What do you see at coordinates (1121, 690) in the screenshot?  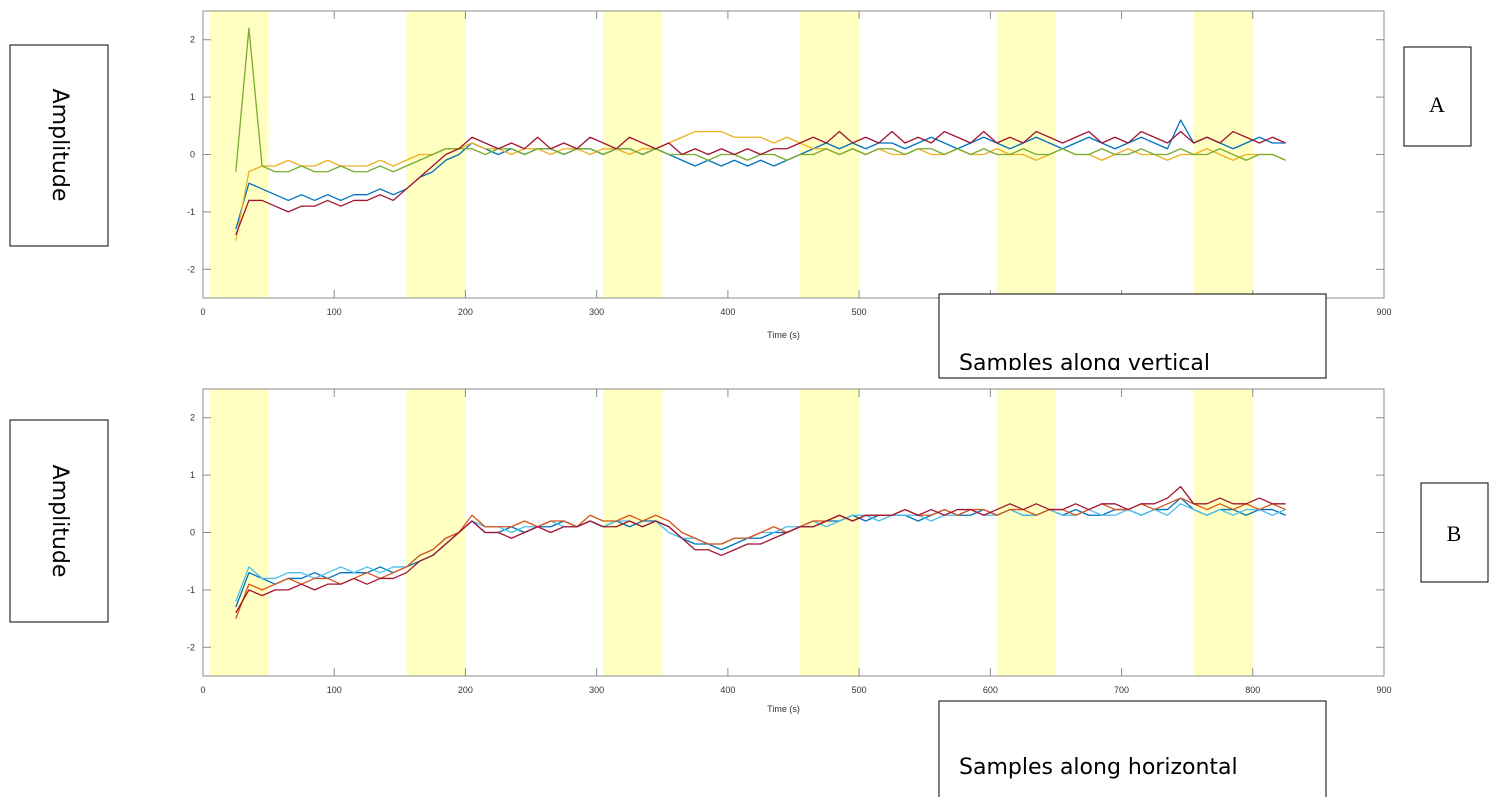 I see `x-tick-label: 700` at bounding box center [1121, 690].